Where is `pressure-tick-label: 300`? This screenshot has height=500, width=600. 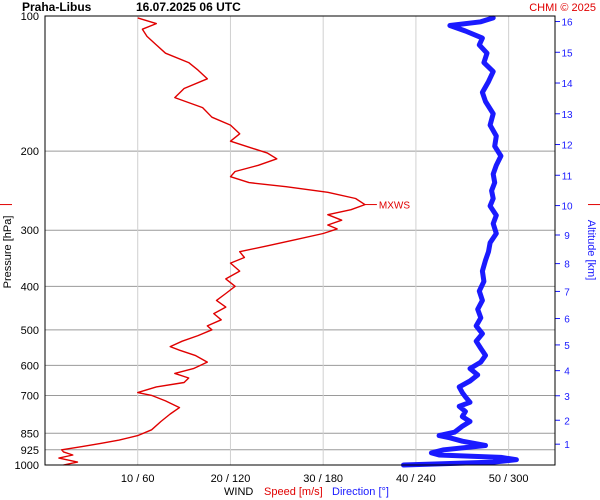 pressure-tick-label: 300 is located at coordinates (30, 231).